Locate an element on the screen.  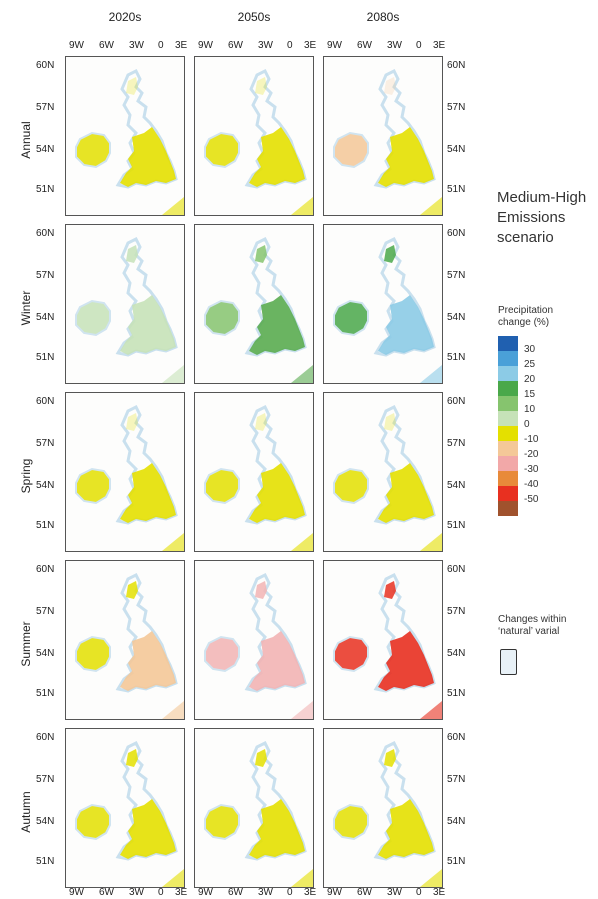
legend-value: -30 is located at coordinates (531, 469).